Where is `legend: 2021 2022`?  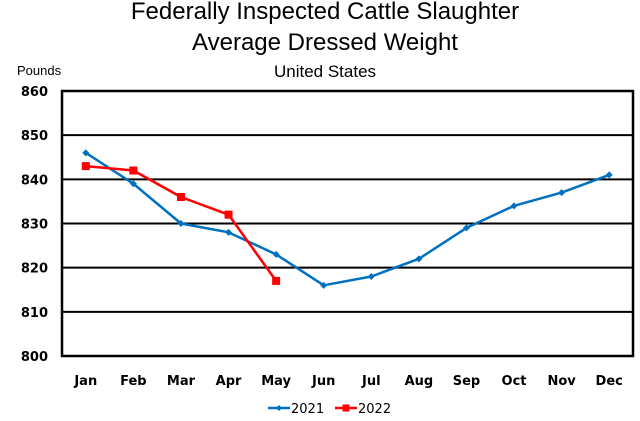 legend: 2021 2022 is located at coordinates (329, 409).